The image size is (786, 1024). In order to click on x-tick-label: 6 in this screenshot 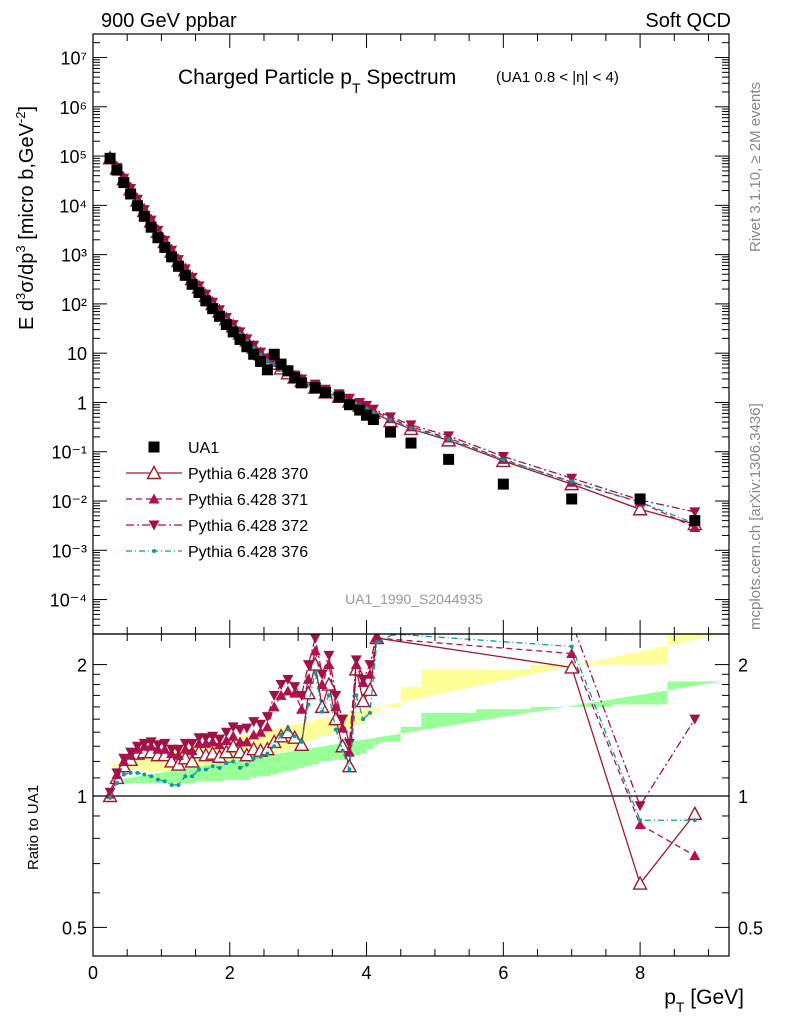, I will do `click(503, 973)`.